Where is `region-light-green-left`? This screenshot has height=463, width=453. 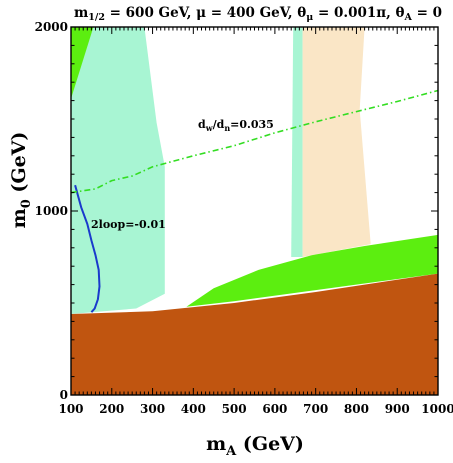 region-light-green-left is located at coordinates (118, 170).